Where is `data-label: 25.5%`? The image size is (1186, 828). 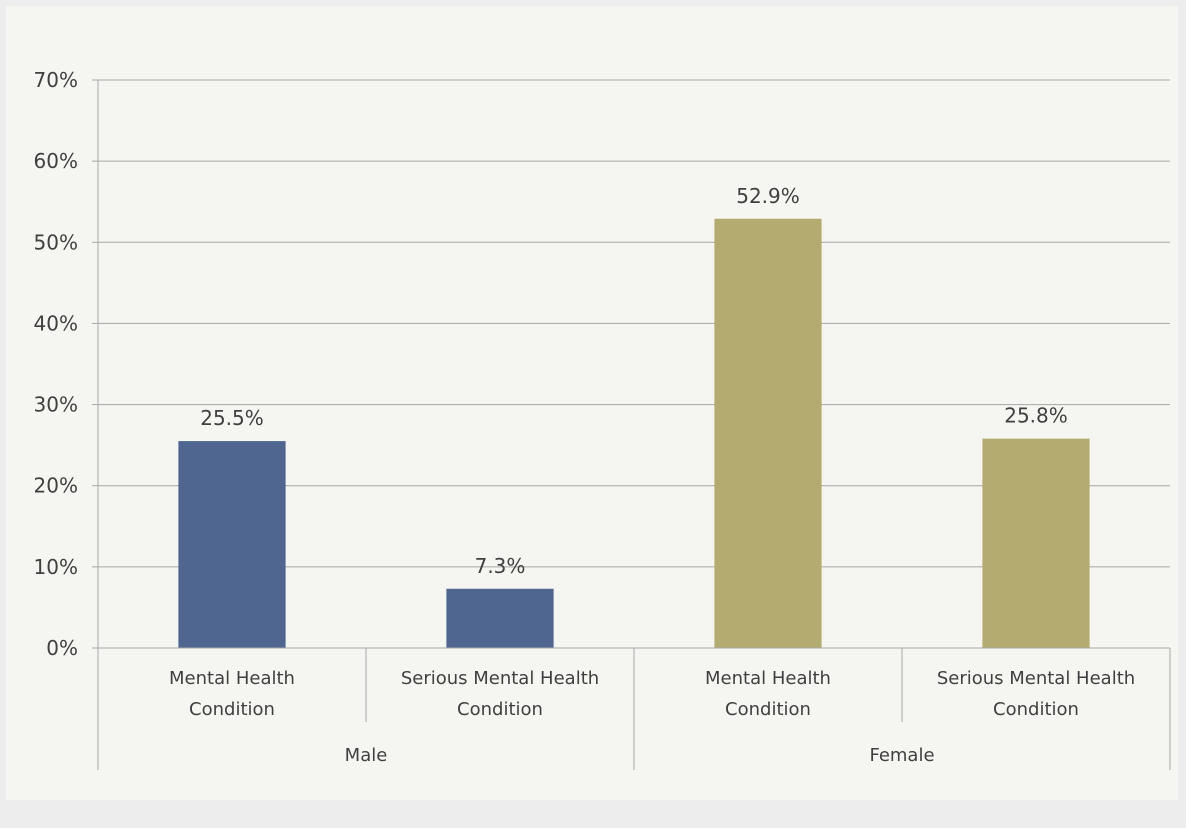
data-label: 25.5% is located at coordinates (232, 418).